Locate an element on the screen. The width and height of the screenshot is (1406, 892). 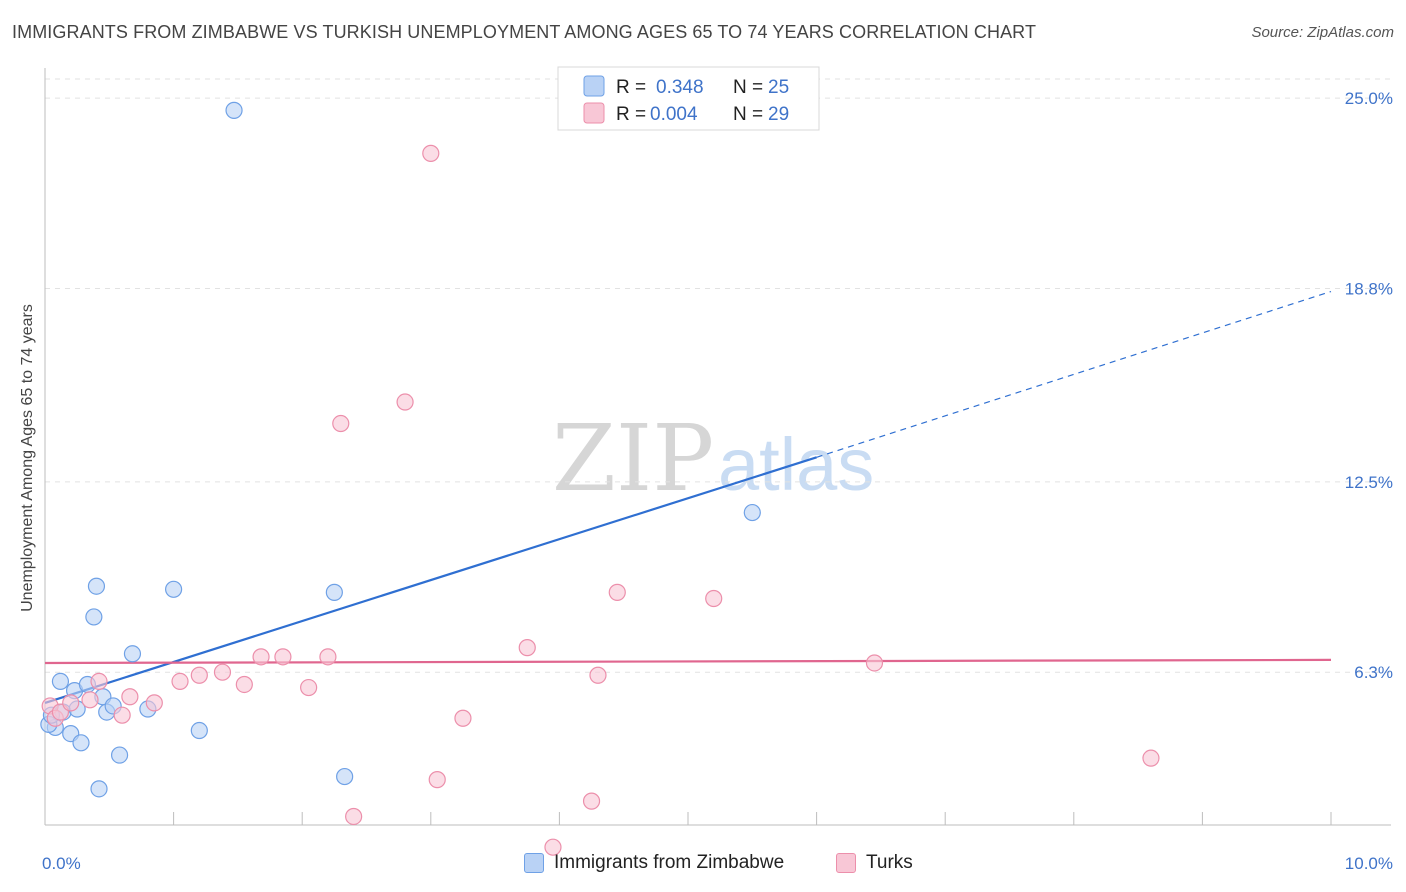
bottom-legend-zimbabwe: Immigrants from Zimbabwe is located at coordinates (654, 863).